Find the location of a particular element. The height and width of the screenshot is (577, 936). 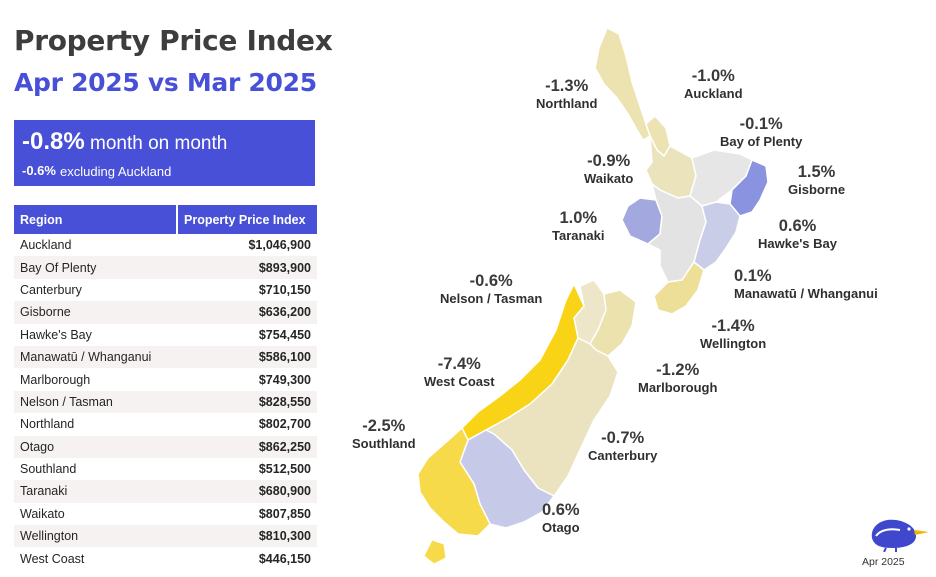

index-value-cell: $802,700 is located at coordinates (247, 424).